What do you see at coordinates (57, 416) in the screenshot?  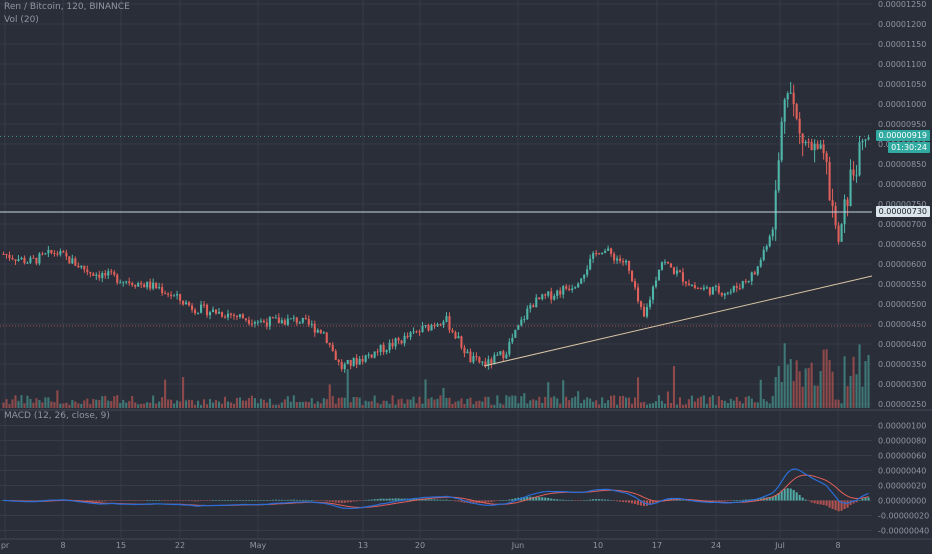 I see `macd-label: MACD (12, 26, close, 9)` at bounding box center [57, 416].